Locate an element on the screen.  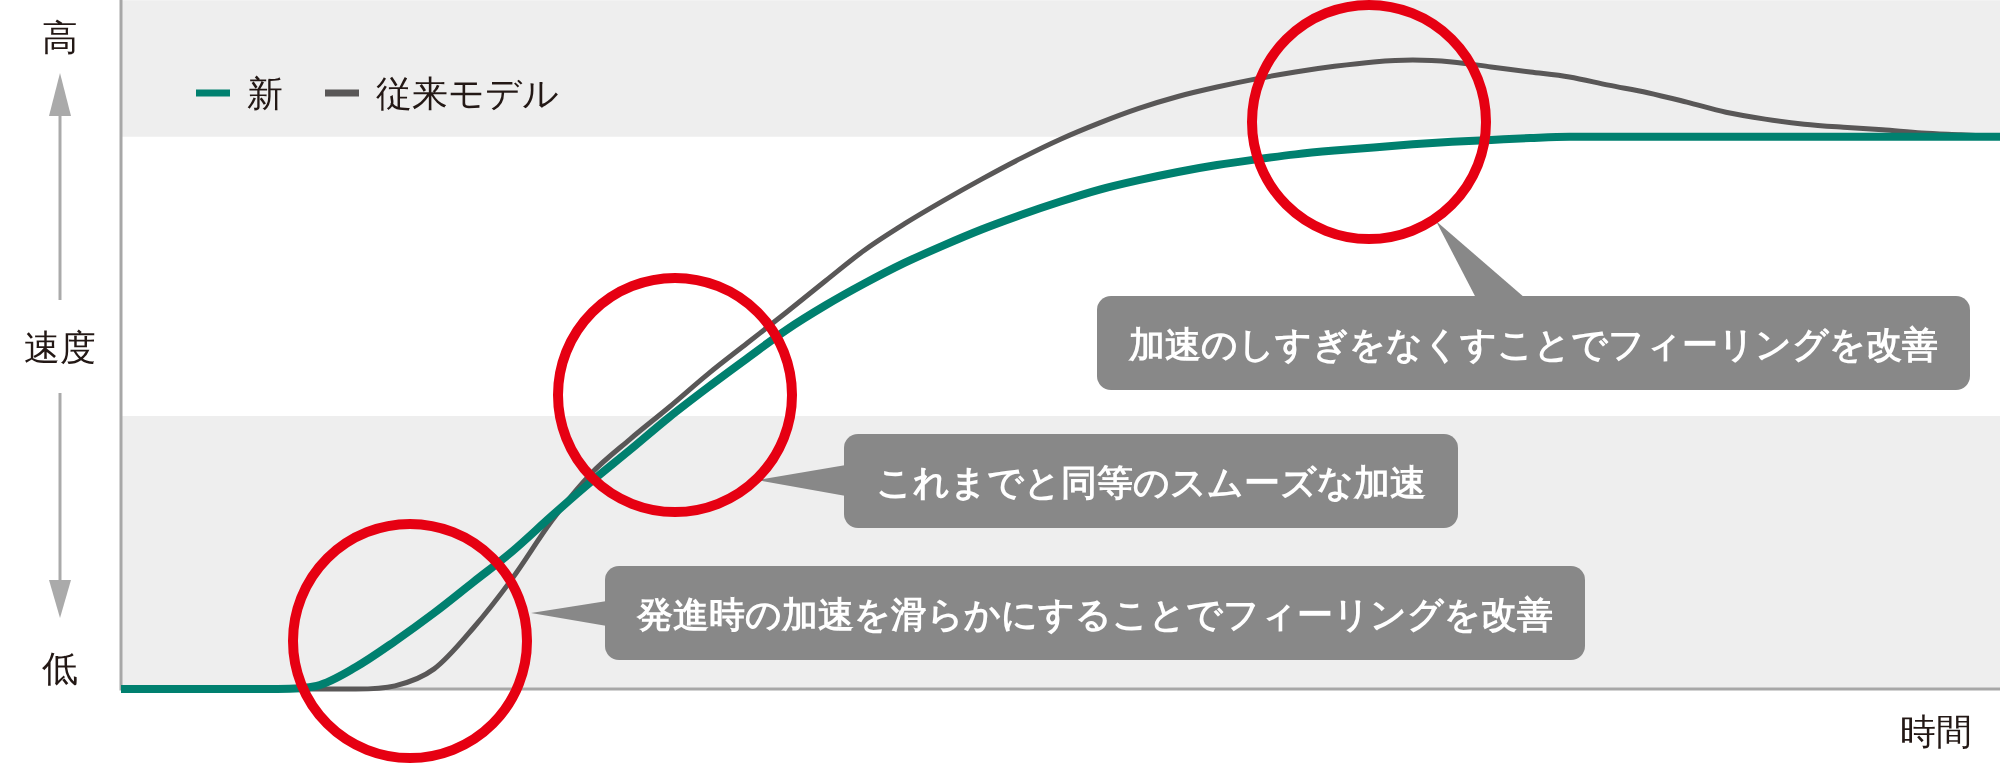
text: 低 is located at coordinates (60, 668).